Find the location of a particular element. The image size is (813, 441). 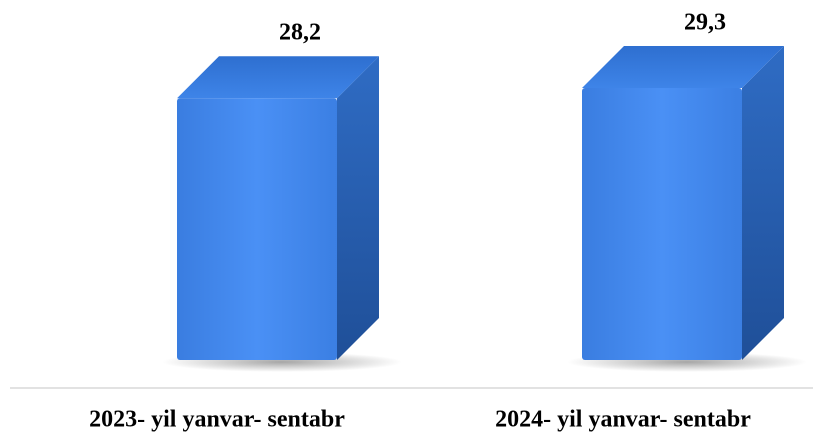

x-tick-label: 2024- yil yanvar- sentabr is located at coordinates (623, 420).